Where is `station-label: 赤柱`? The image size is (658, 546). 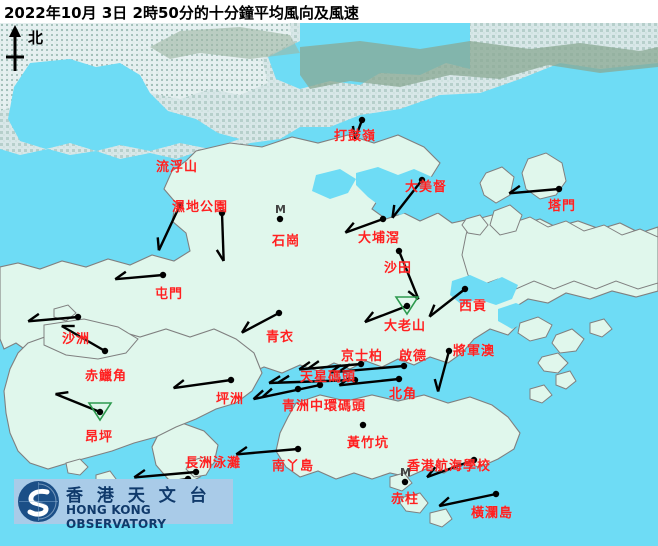
station-label: 赤柱 is located at coordinates (405, 499).